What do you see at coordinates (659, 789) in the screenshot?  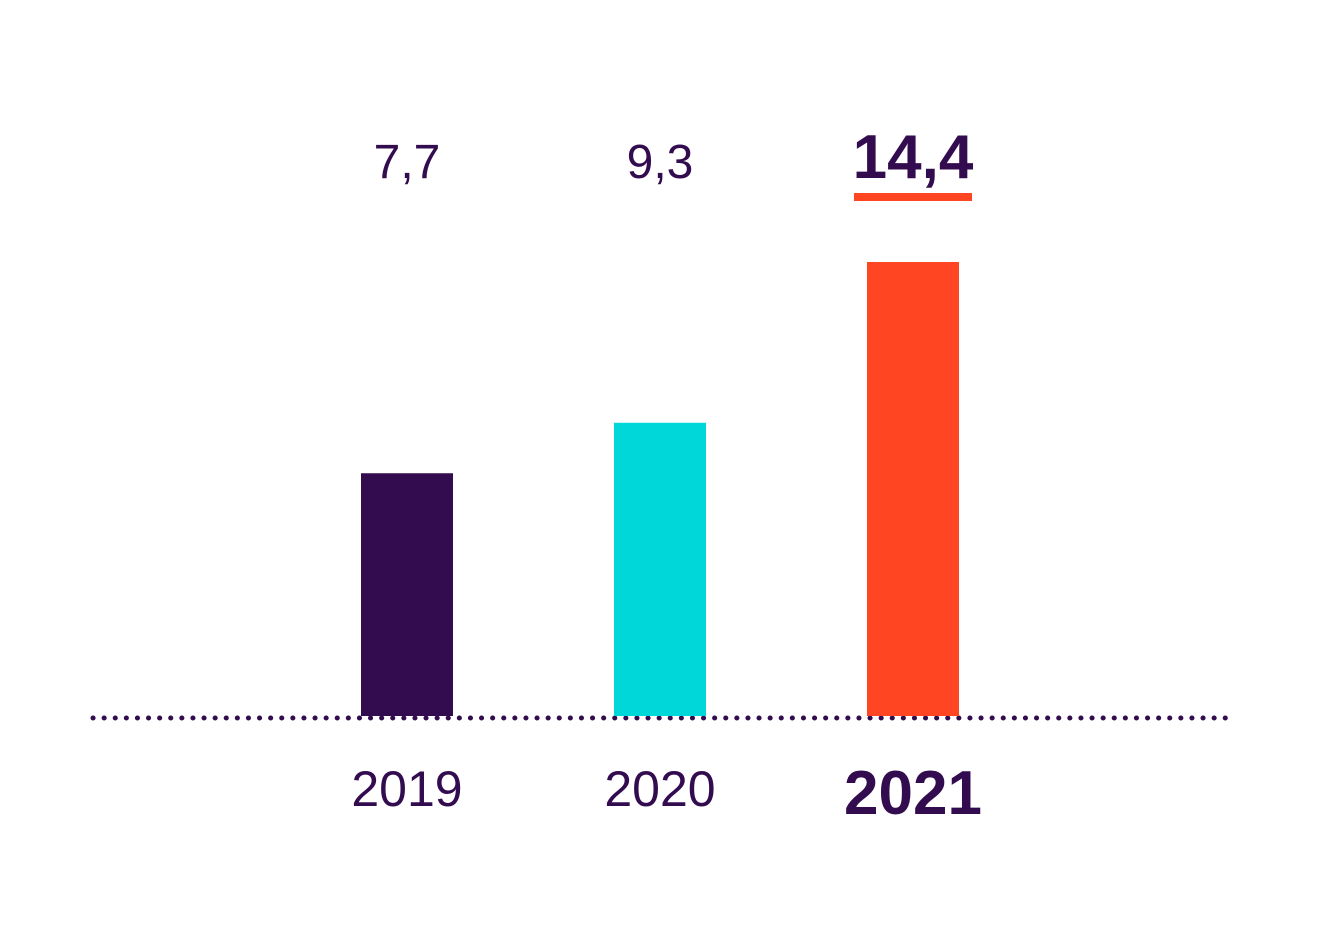 I see `category-label-2020: 2020` at bounding box center [659, 789].